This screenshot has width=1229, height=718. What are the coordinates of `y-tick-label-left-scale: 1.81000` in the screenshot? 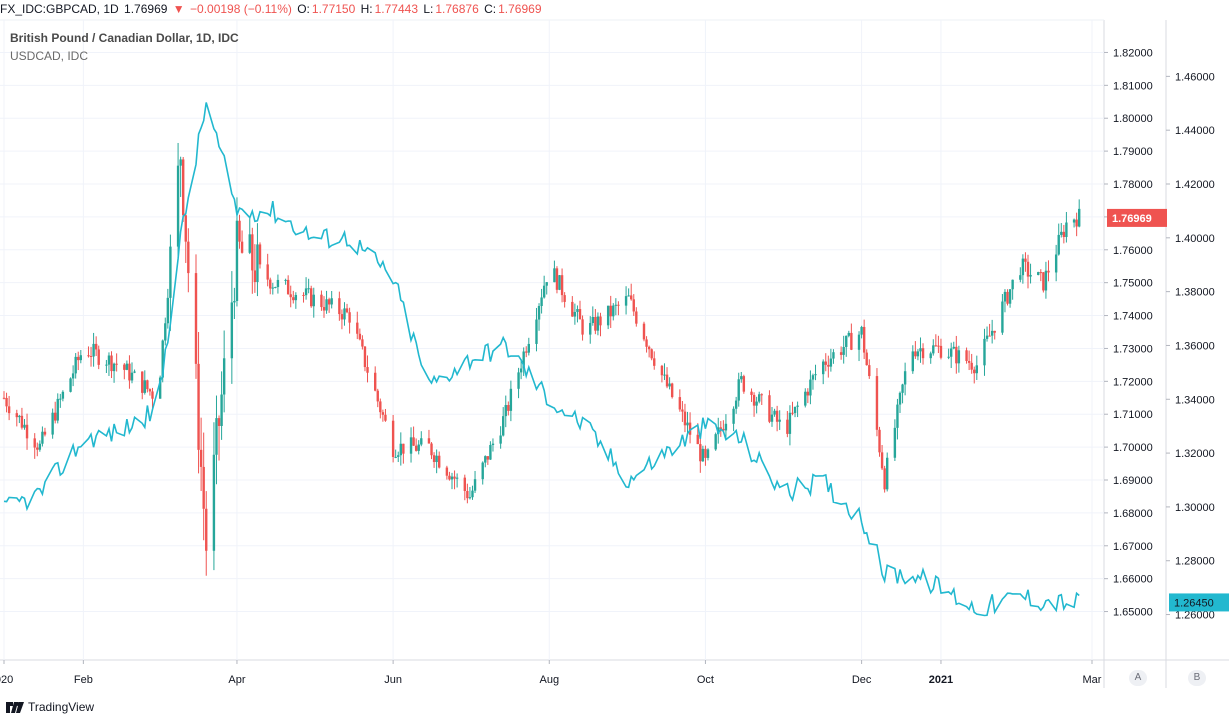 It's located at (1133, 86).